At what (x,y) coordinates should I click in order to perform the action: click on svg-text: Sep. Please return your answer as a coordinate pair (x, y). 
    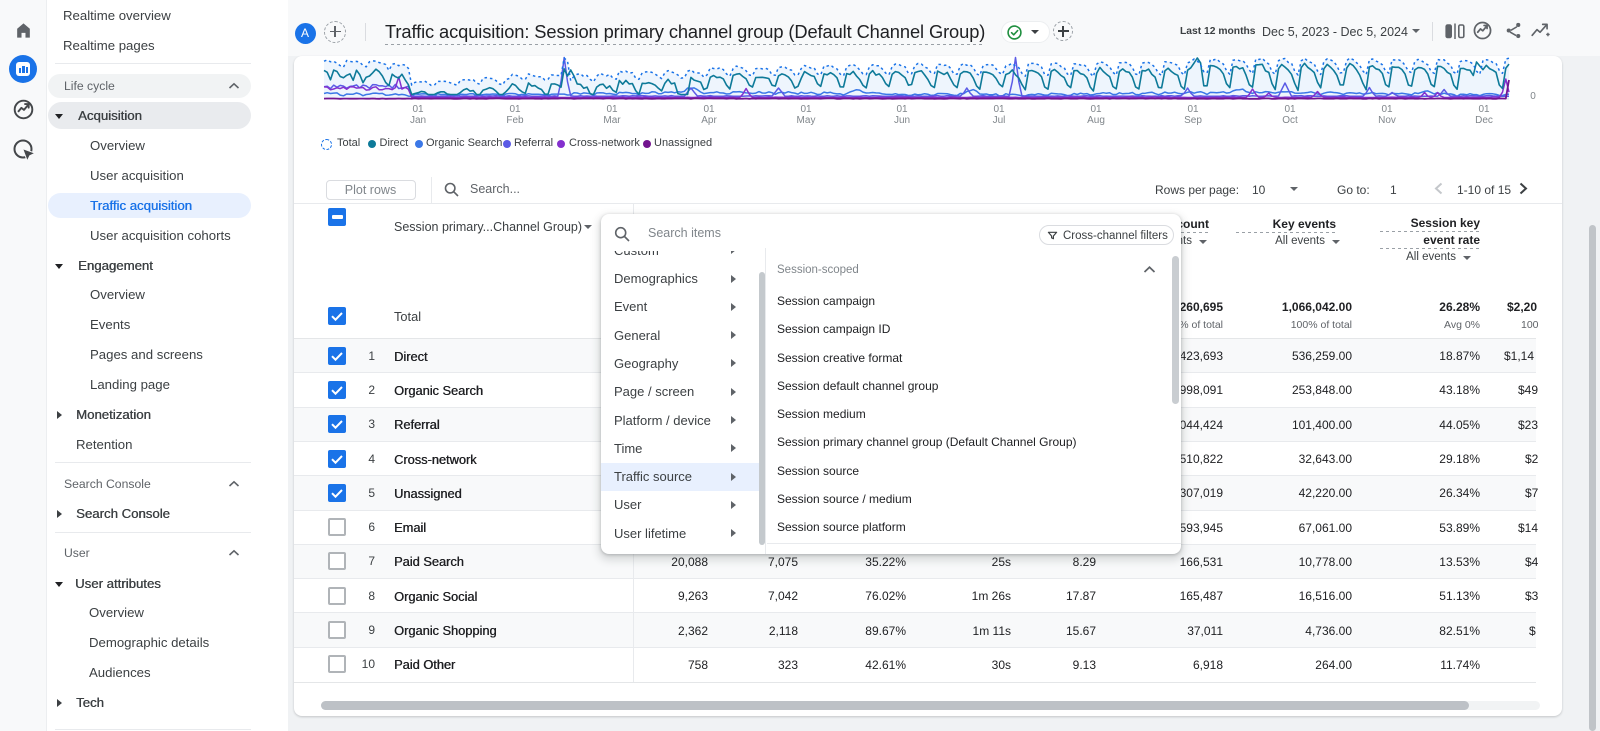
    Looking at the image, I should click on (1193, 120).